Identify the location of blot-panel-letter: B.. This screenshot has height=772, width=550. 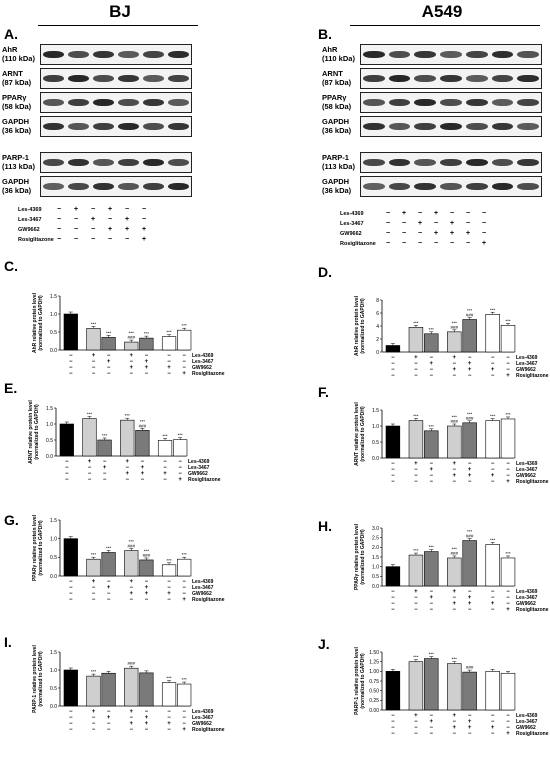
(325, 34).